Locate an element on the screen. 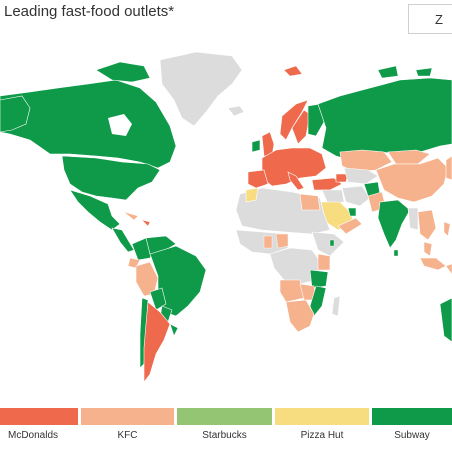 The width and height of the screenshot is (452, 452). region-madagascar is located at coordinates (336, 306).